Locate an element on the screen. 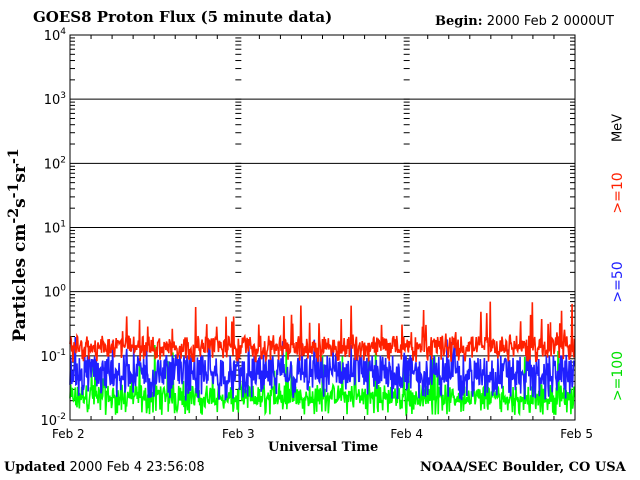 This screenshot has width=640, height=480. y-tick-label: 10⁻¹ is located at coordinates (53, 356).